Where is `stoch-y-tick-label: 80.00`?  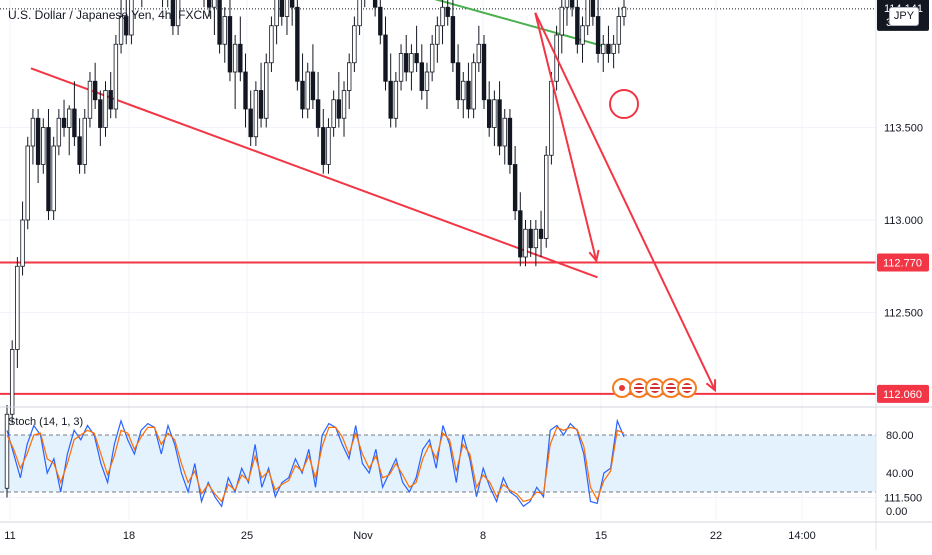
stoch-y-tick-label: 80.00 is located at coordinates (900, 436).